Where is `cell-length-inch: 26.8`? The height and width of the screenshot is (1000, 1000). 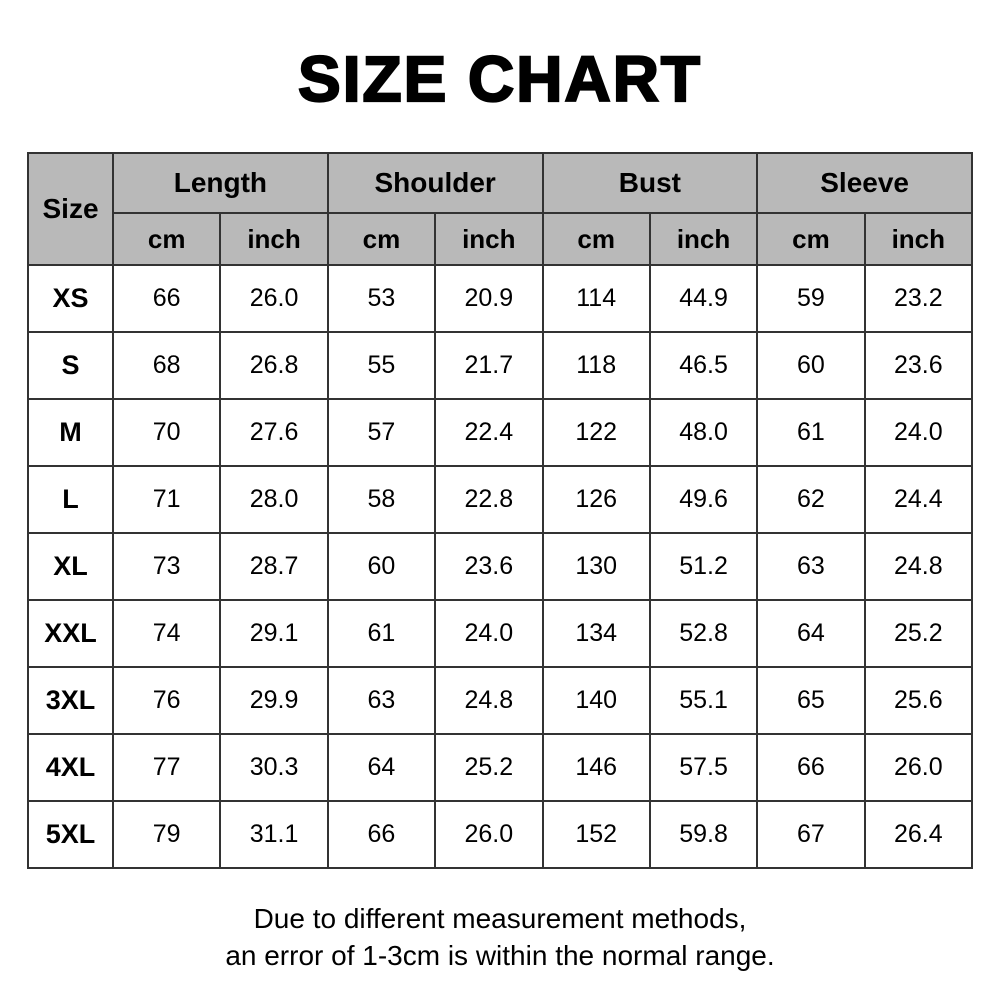 cell-length-inch: 26.8 is located at coordinates (274, 366).